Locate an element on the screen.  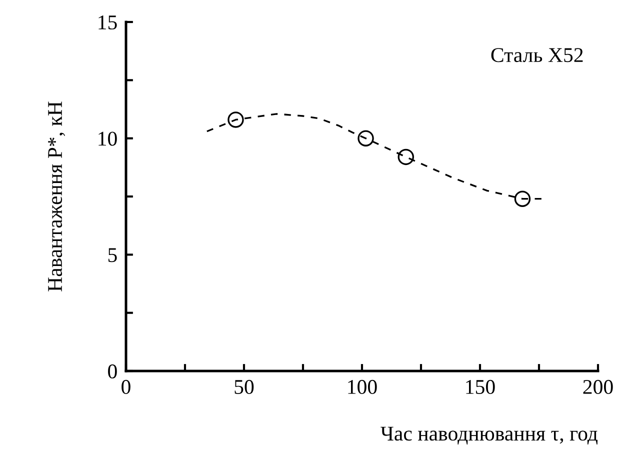
y-tick-label: 0 is located at coordinates (112, 371).